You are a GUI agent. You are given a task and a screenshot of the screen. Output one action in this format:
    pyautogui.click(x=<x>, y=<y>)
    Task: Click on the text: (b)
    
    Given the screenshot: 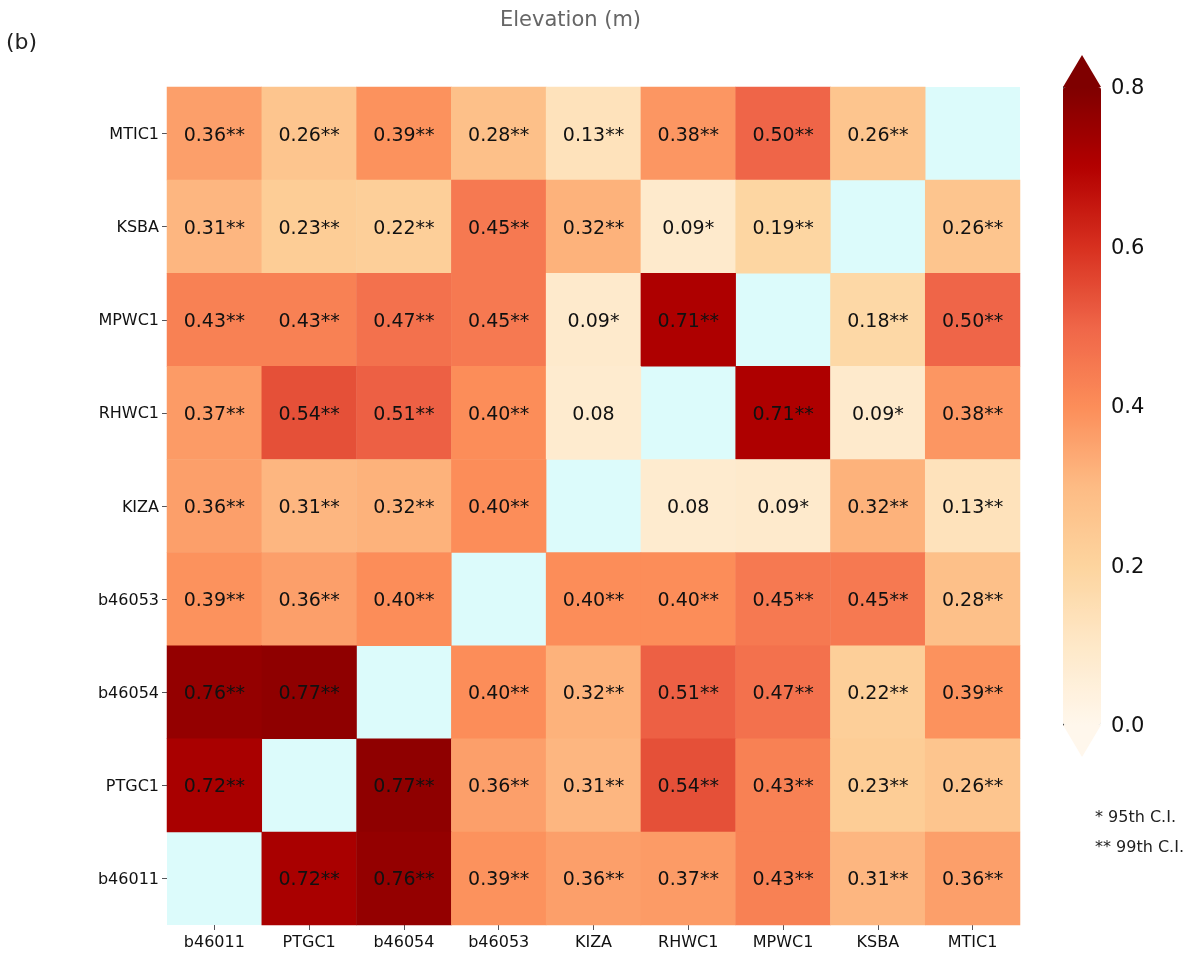 What is the action you would take?
    pyautogui.click(x=22, y=41)
    